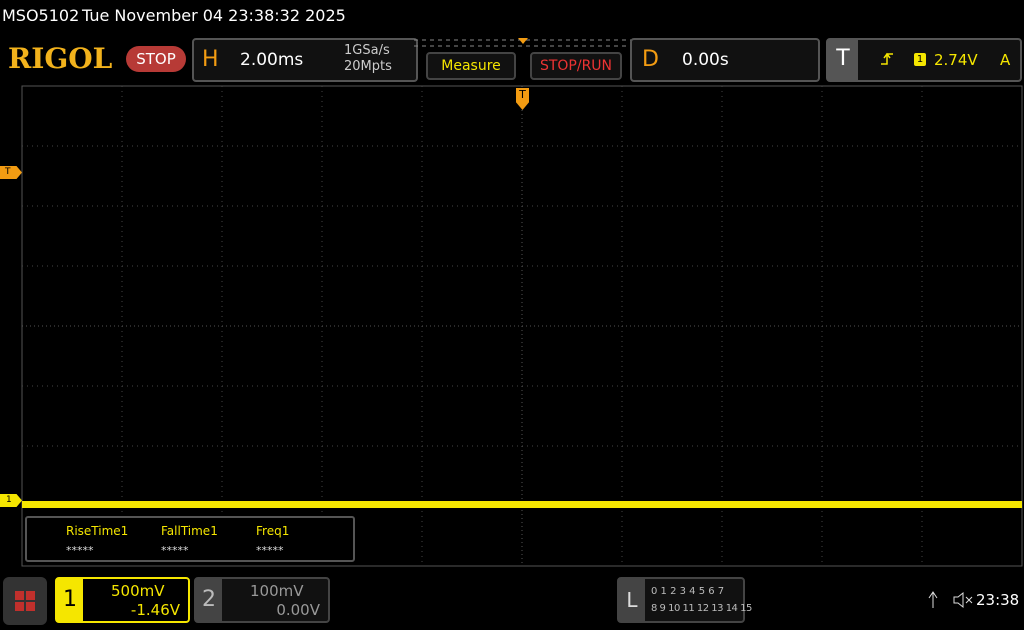 The image size is (1024, 630). I want to click on trigger-label: T, so click(843, 60).